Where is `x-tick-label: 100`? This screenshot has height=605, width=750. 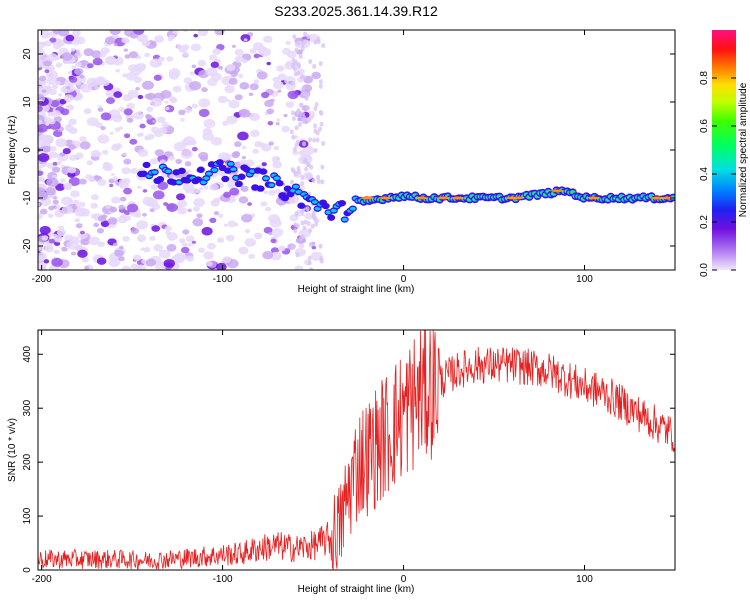 x-tick-label: 100 is located at coordinates (584, 279).